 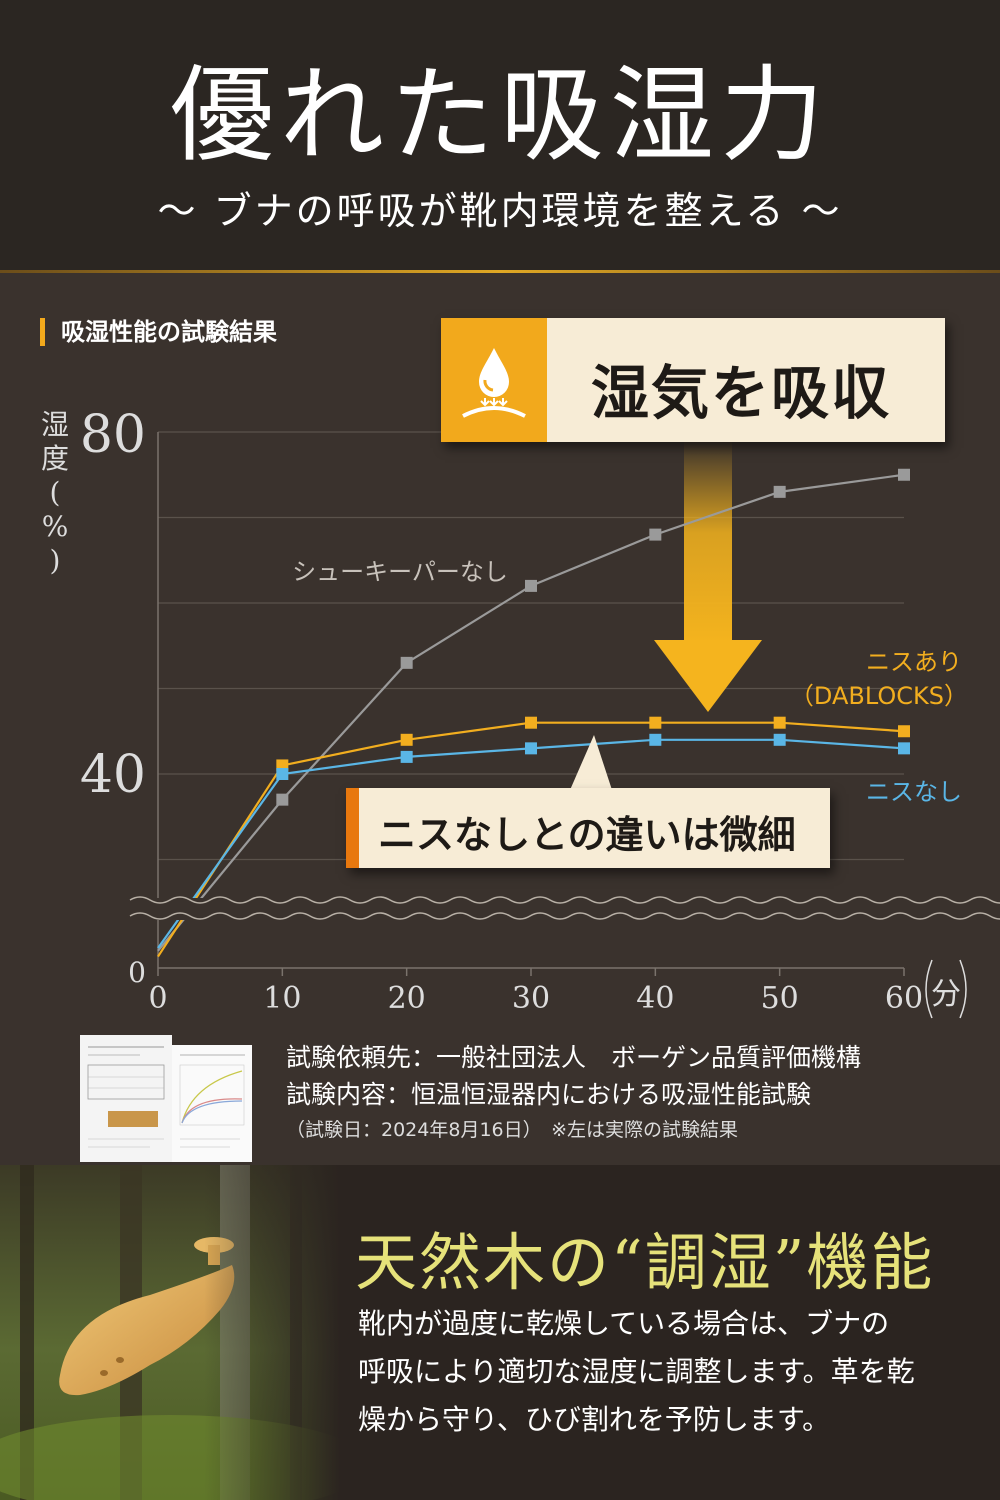 I want to click on feature-body-line: 呼吸により適切な湿度に調整します。革を乾, so click(x=636, y=1371).